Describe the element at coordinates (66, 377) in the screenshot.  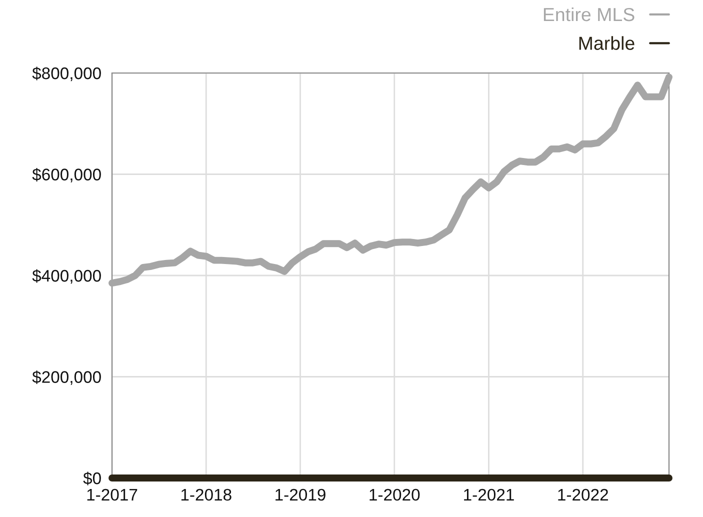
I see `y-tick-label: $200,000` at that location.